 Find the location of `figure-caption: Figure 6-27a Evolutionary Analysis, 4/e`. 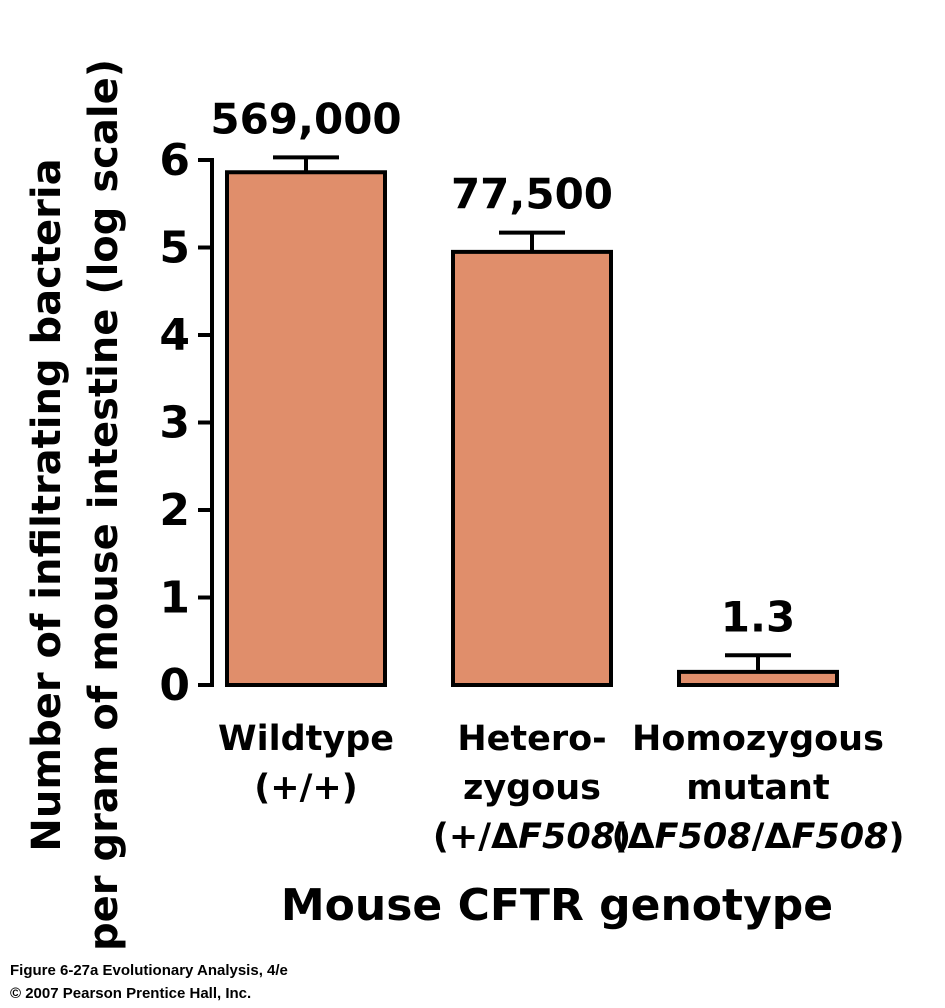

figure-caption: Figure 6-27a Evolutionary Analysis, 4/e is located at coordinates (149, 970).